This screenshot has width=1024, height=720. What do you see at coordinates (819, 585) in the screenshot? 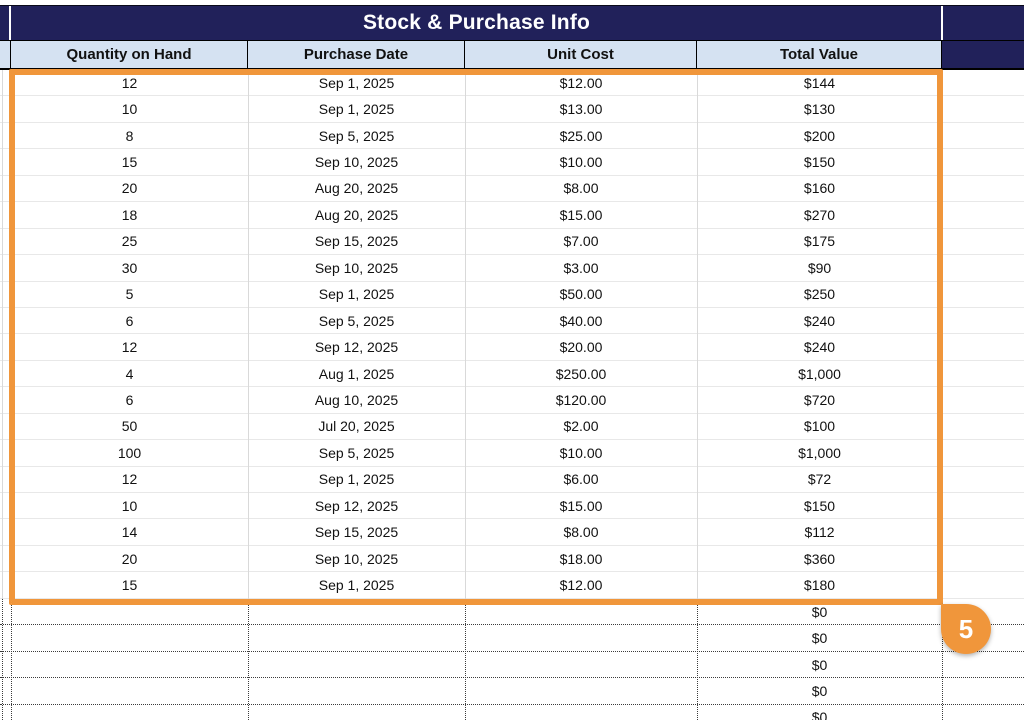
I see `cell-total-value: $180` at bounding box center [819, 585].